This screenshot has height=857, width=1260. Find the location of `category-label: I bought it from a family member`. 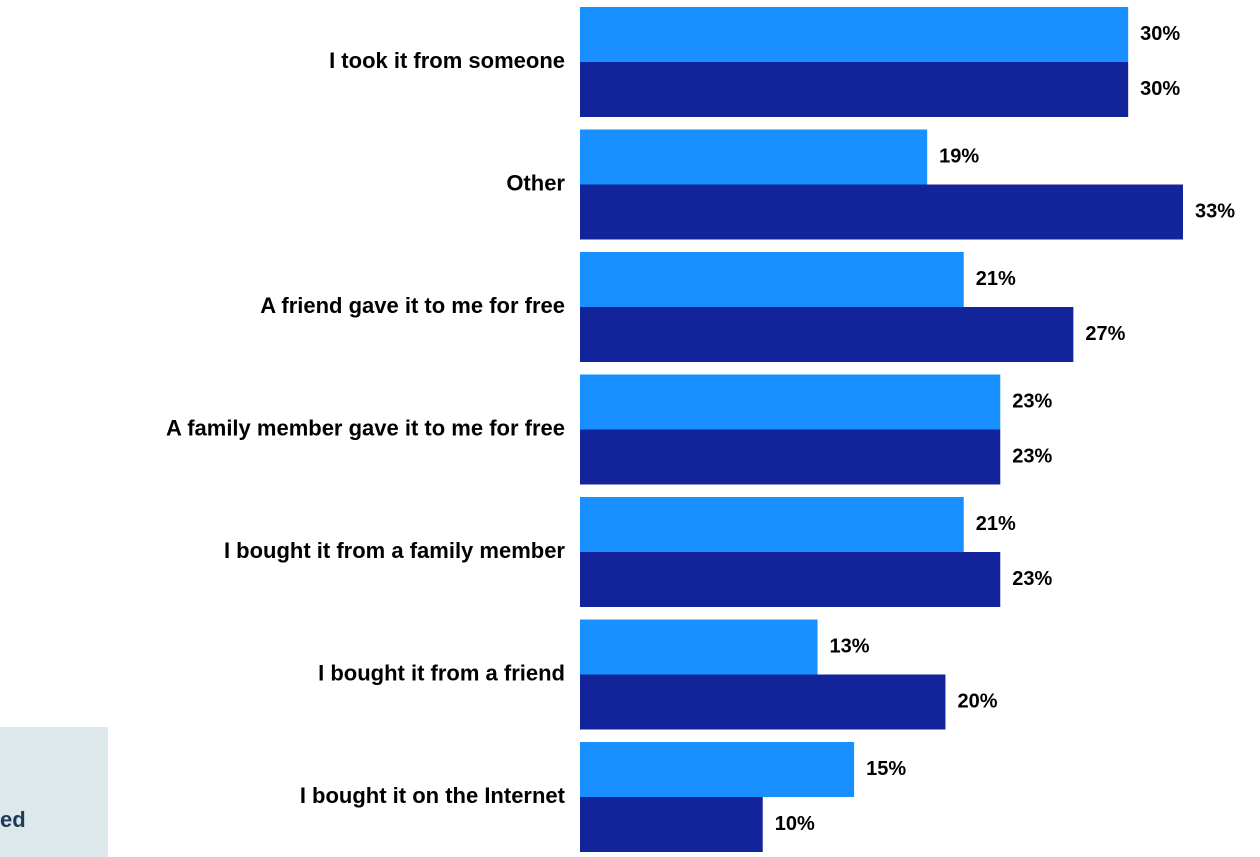

category-label: I bought it from a family member is located at coordinates (394, 550).